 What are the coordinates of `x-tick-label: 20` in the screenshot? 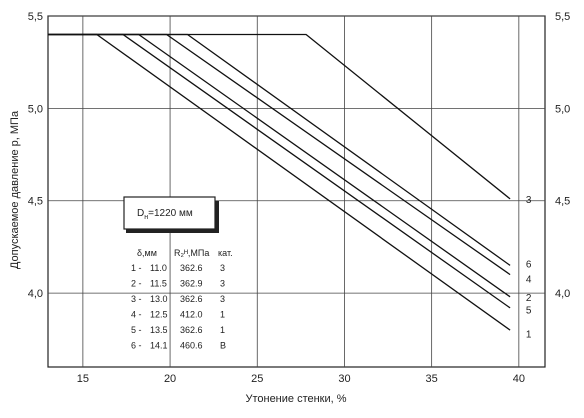 It's located at (170, 379).